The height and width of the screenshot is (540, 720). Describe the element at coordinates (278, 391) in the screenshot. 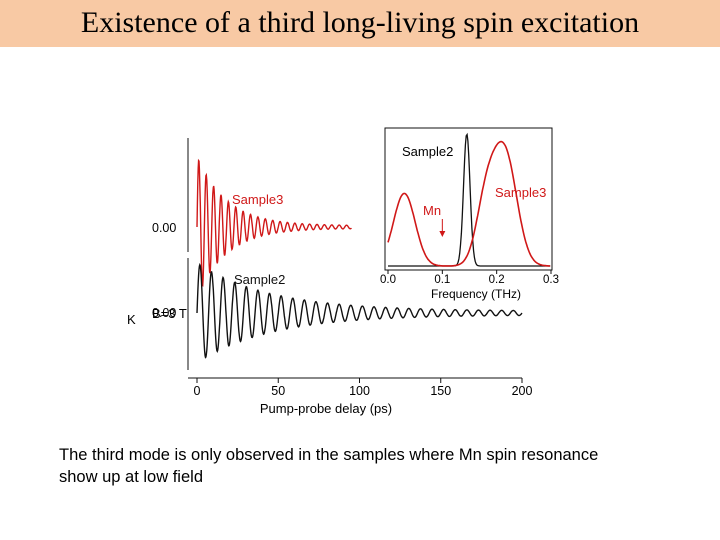

I see `time-tick-label: 50` at that location.